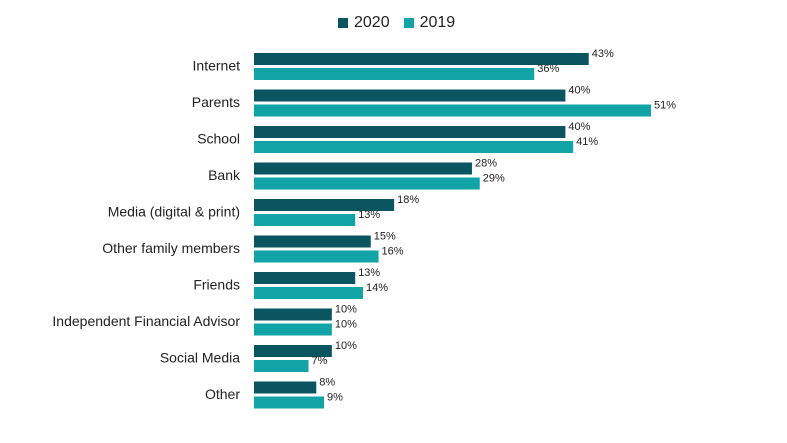 The width and height of the screenshot is (787, 443). Describe the element at coordinates (408, 200) in the screenshot. I see `data-label: 18%` at that location.